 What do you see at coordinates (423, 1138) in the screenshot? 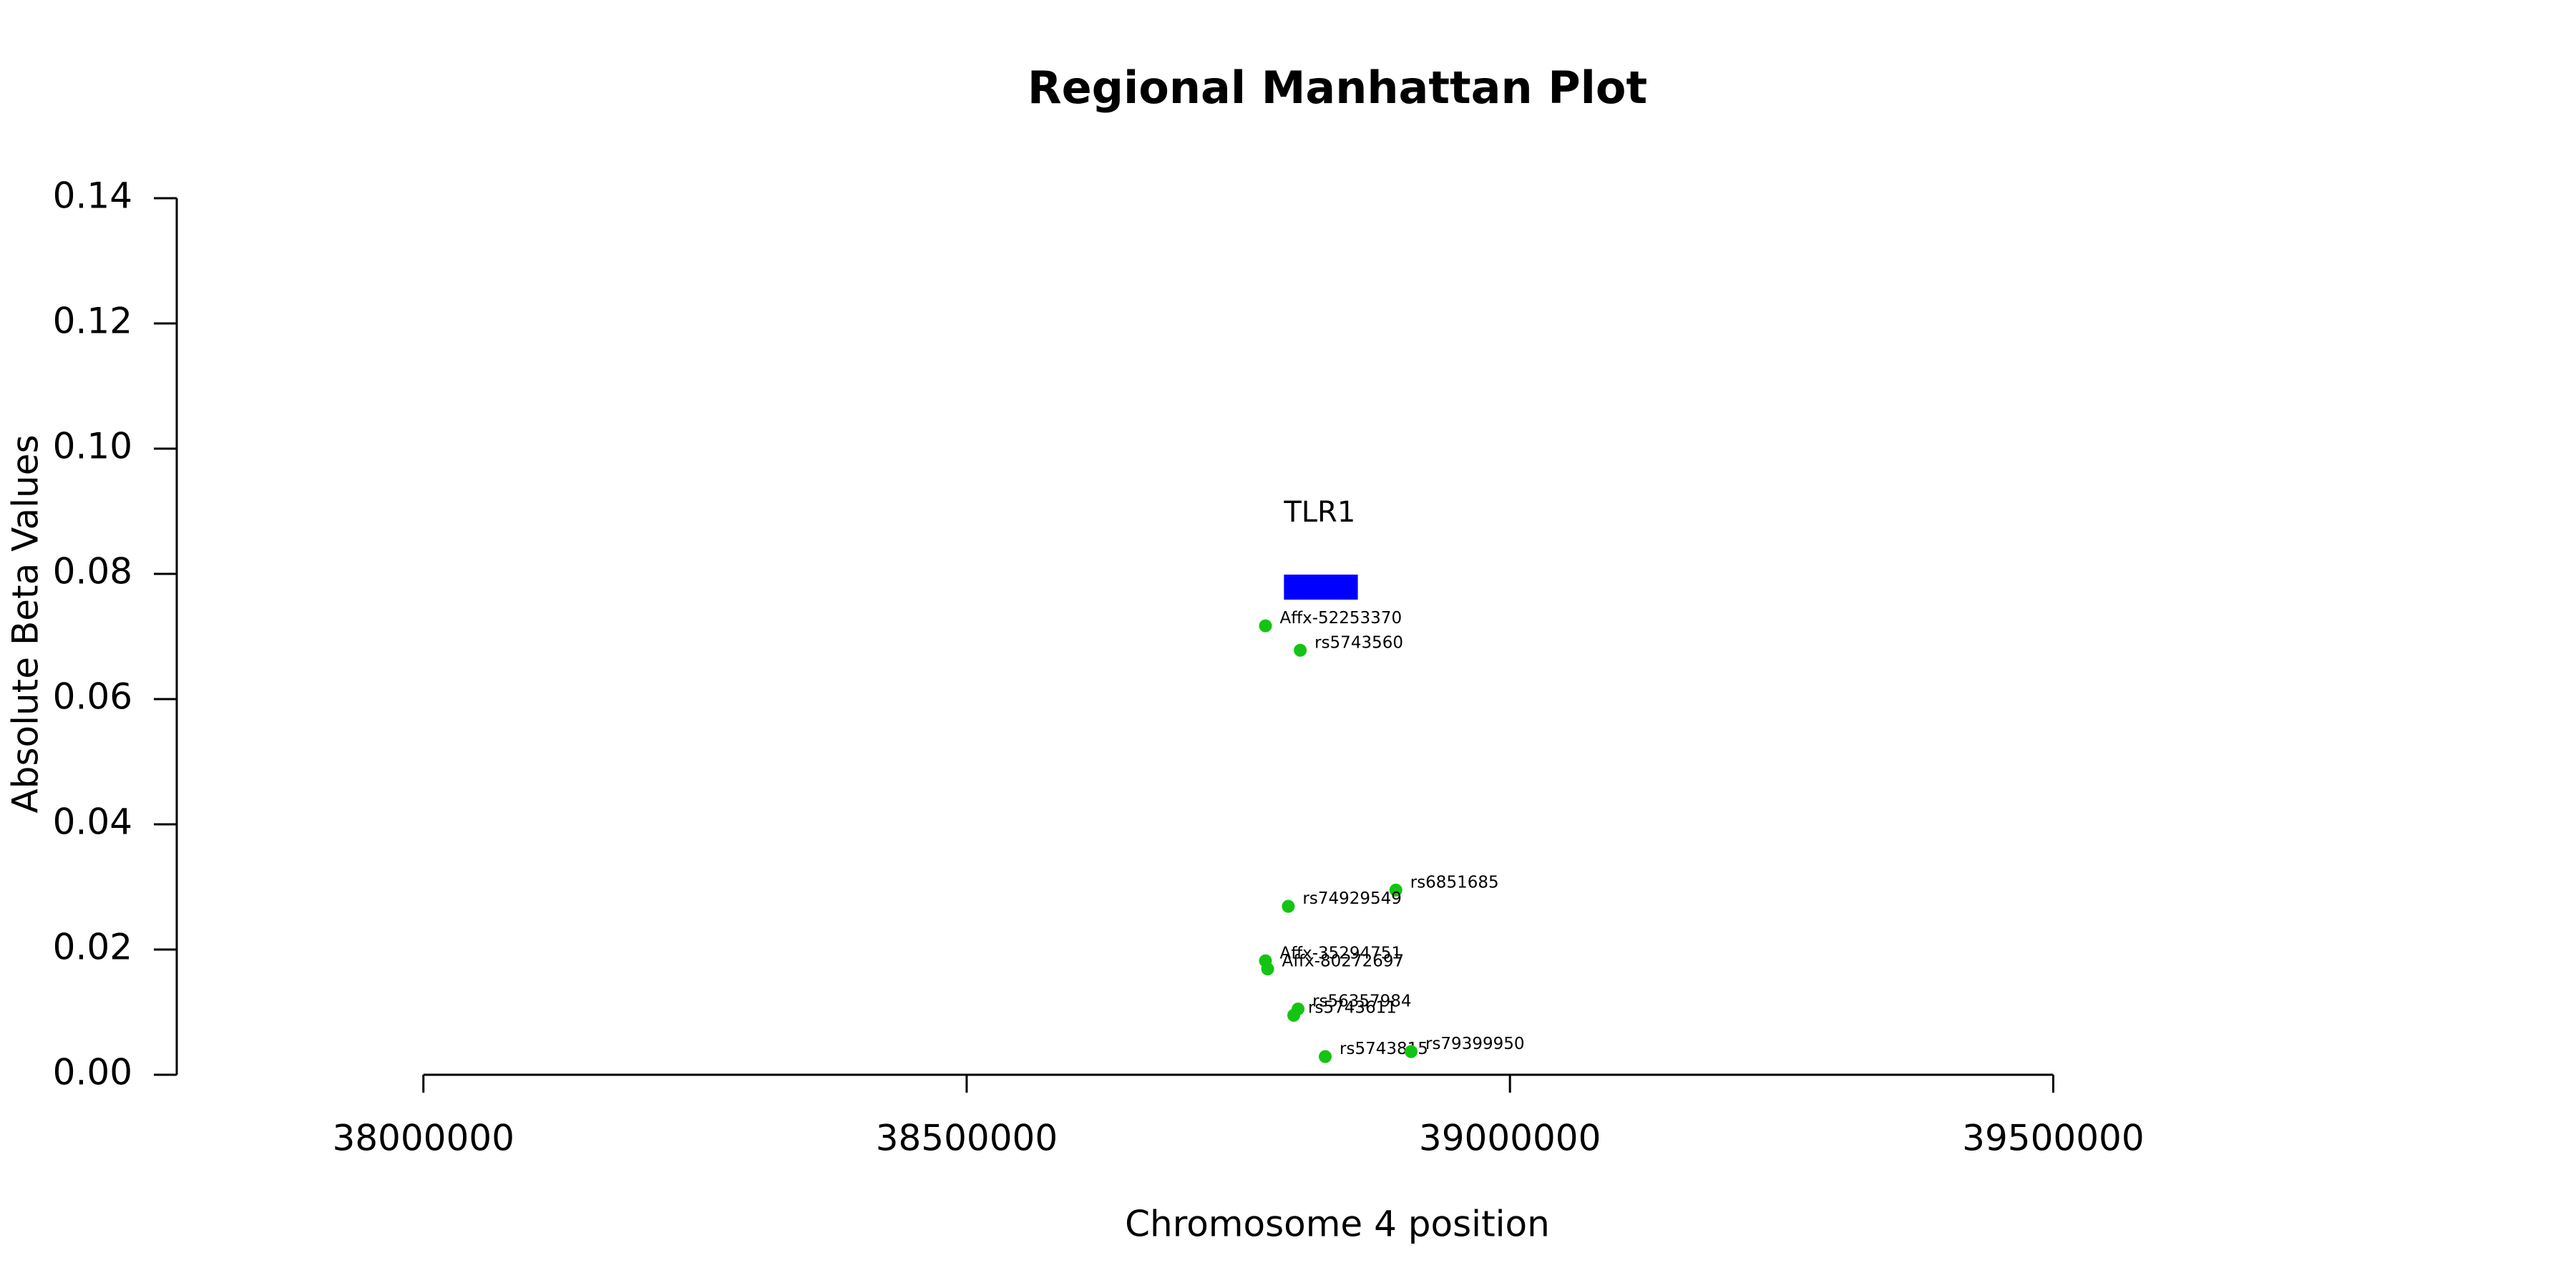
I see `x-tick-label: 38000000` at bounding box center [423, 1138].